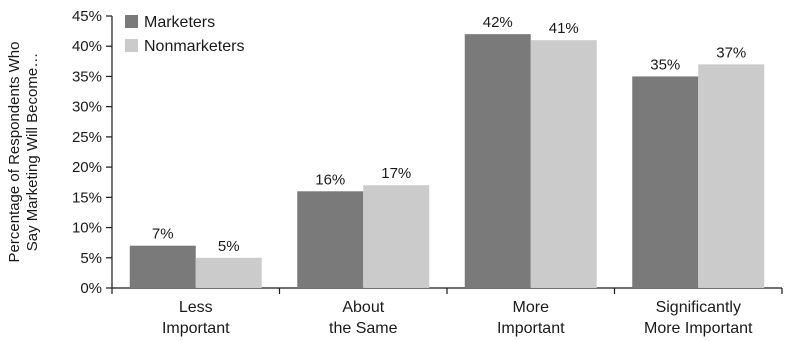  I want to click on bar-data-label: 35%, so click(665, 64).